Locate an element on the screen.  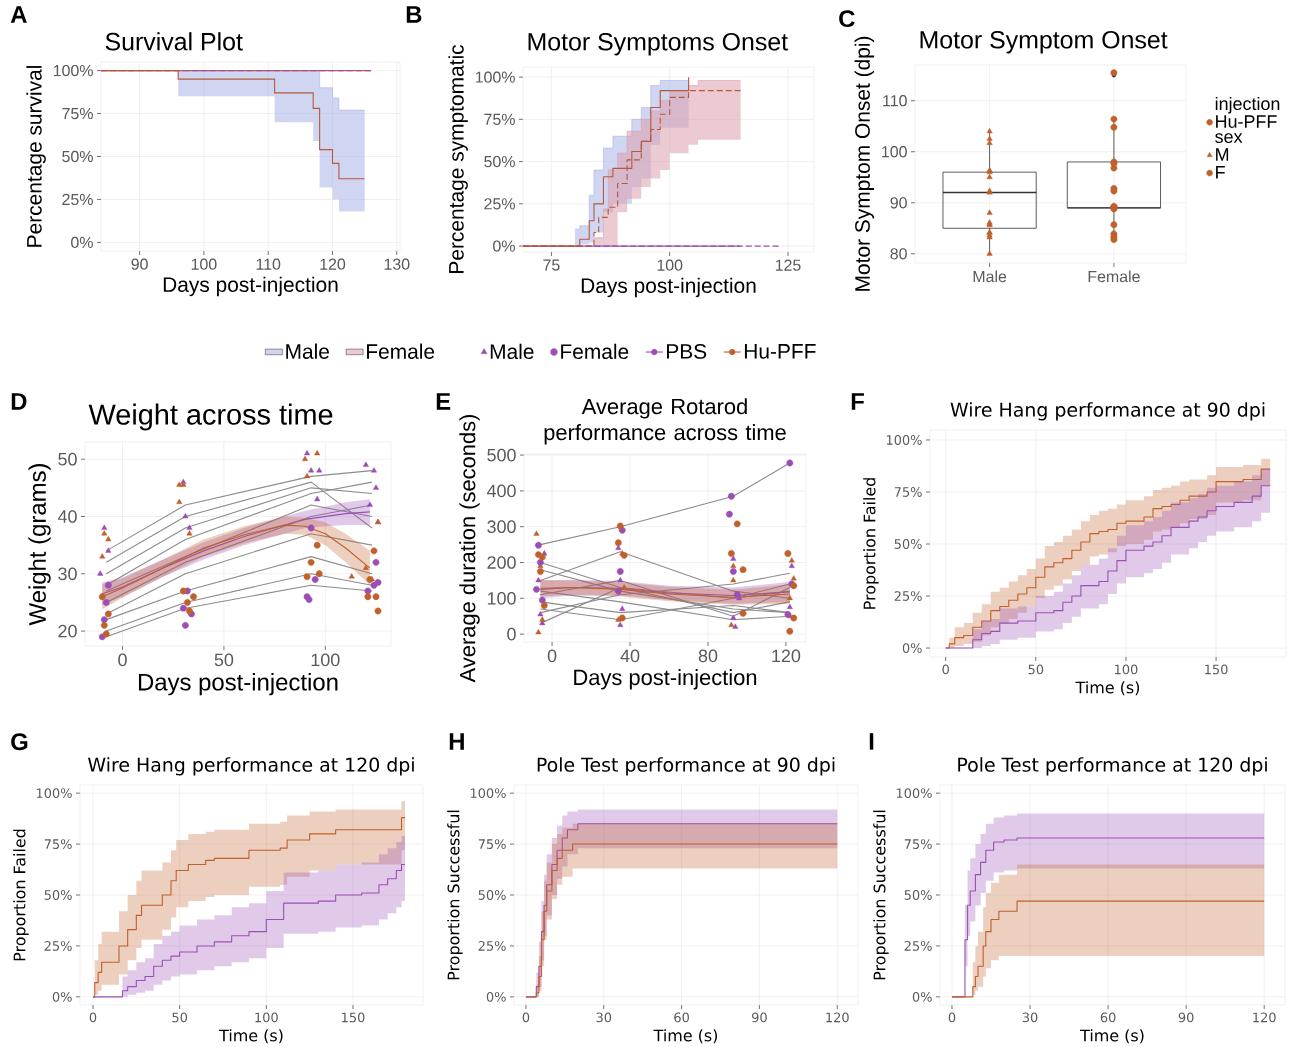
text: A is located at coordinates (18, 14).